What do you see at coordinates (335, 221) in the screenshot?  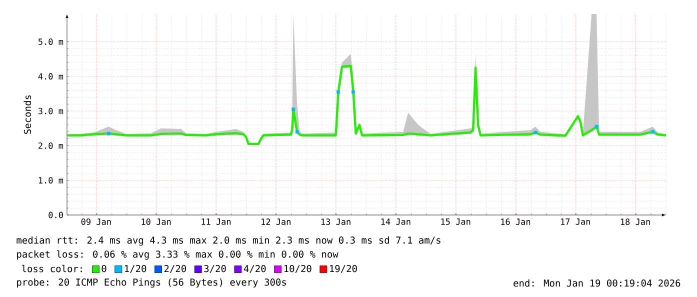 I see `x-tick-label: 13 Jan` at bounding box center [335, 221].